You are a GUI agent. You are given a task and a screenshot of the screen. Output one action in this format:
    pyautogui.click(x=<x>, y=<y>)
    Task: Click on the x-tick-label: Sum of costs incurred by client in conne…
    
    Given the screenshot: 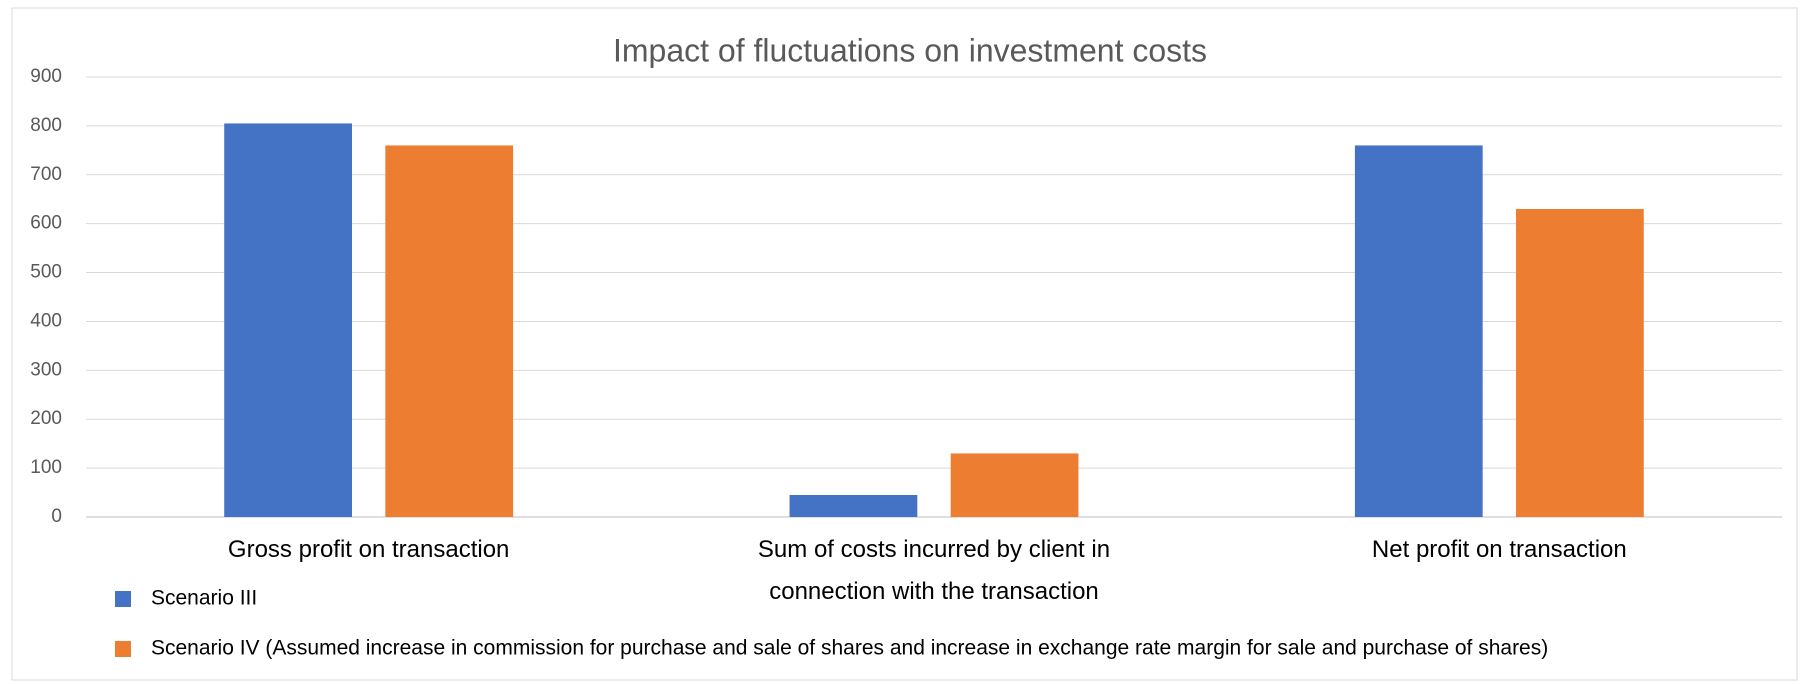 What is the action you would take?
    pyautogui.click(x=934, y=570)
    